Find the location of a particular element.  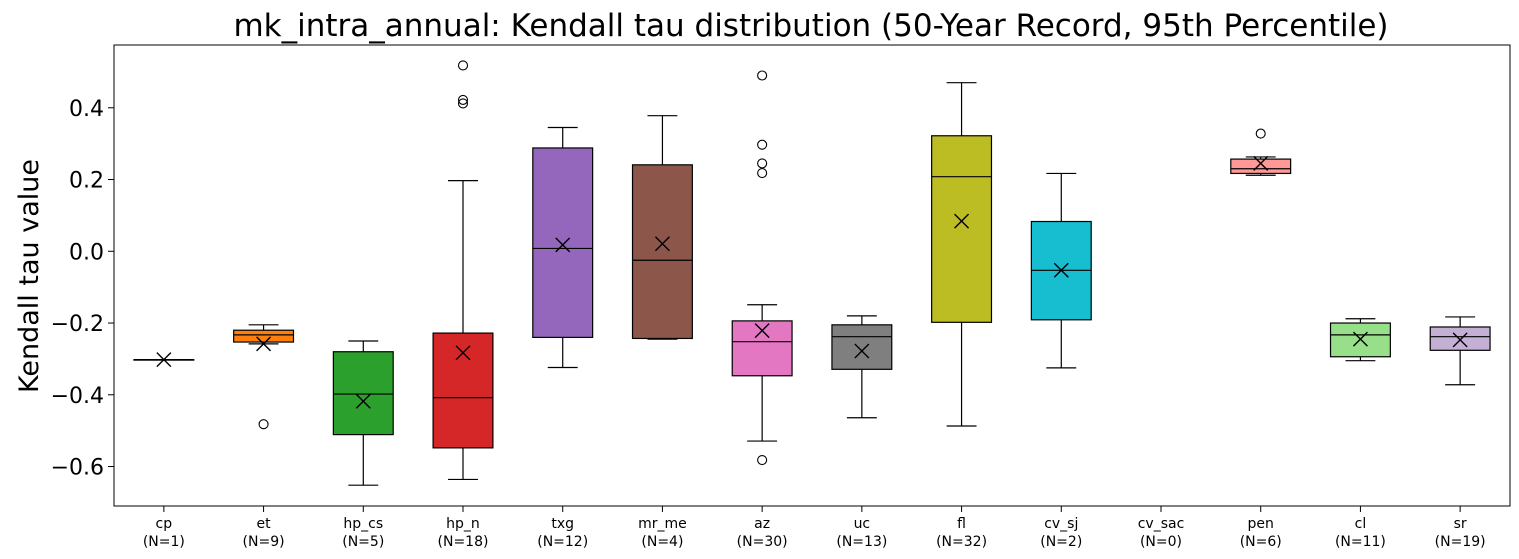

box-group-hp_cs is located at coordinates (363, 413).